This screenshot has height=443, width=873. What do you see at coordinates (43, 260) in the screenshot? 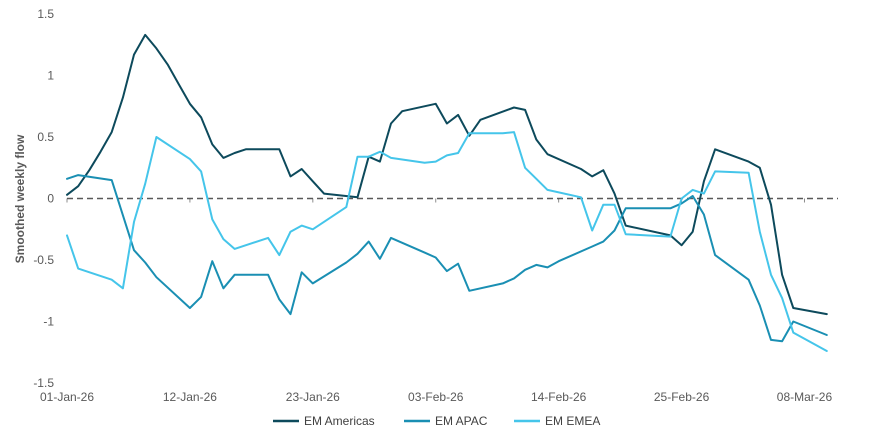
I see `y-tick-label: -0.5` at bounding box center [43, 260].